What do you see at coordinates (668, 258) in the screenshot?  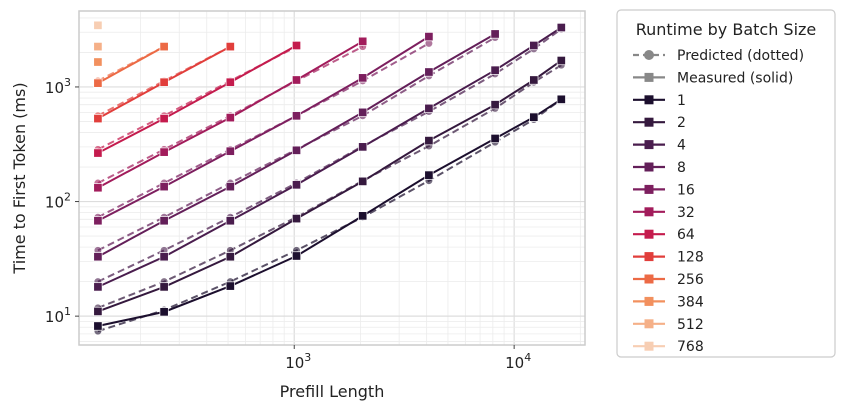 I see `legend-item-batch-128: 128` at bounding box center [668, 258].